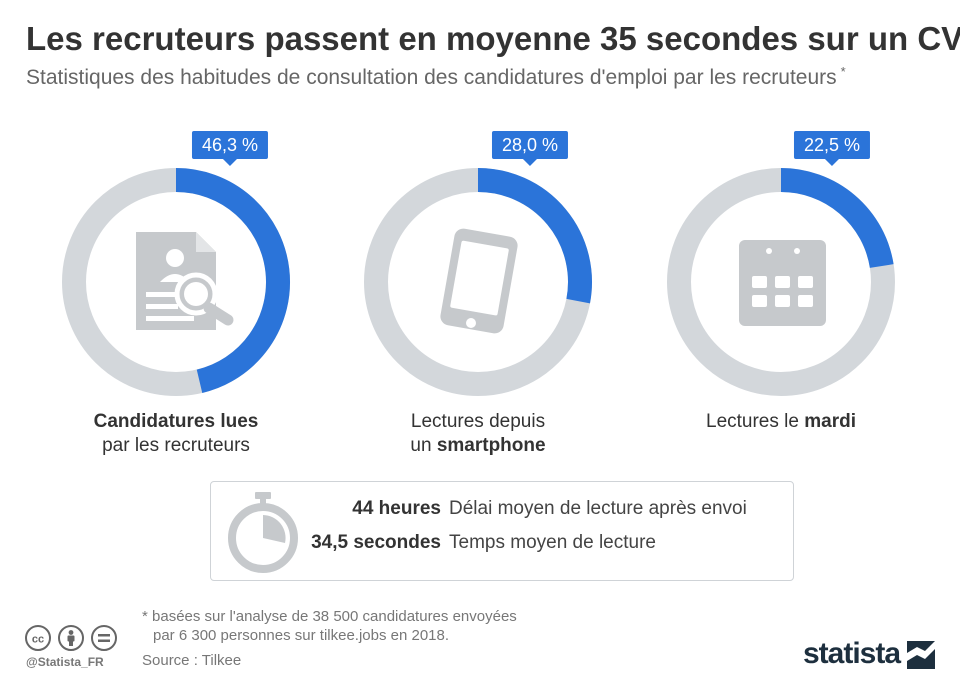 The height and width of the screenshot is (684, 960). Describe the element at coordinates (185, 281) in the screenshot. I see `document-search-icon` at that location.